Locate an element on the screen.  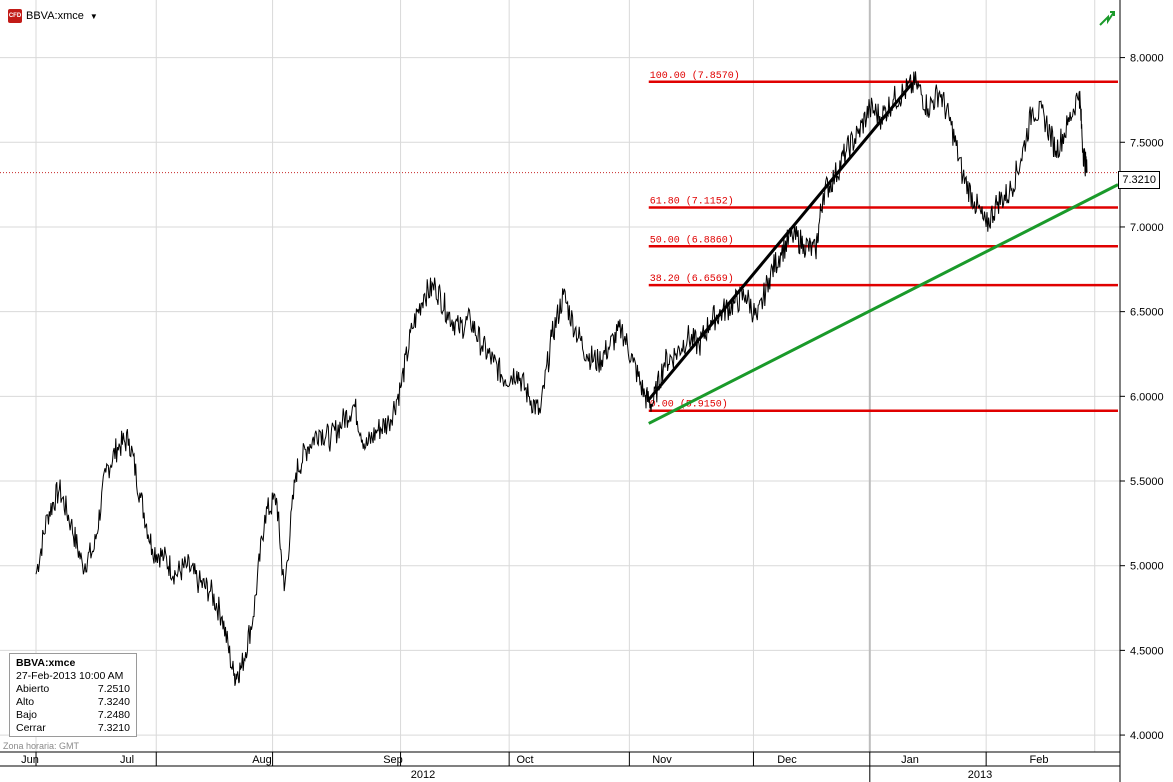
info-value-high: 7.3240 is located at coordinates (113, 702).